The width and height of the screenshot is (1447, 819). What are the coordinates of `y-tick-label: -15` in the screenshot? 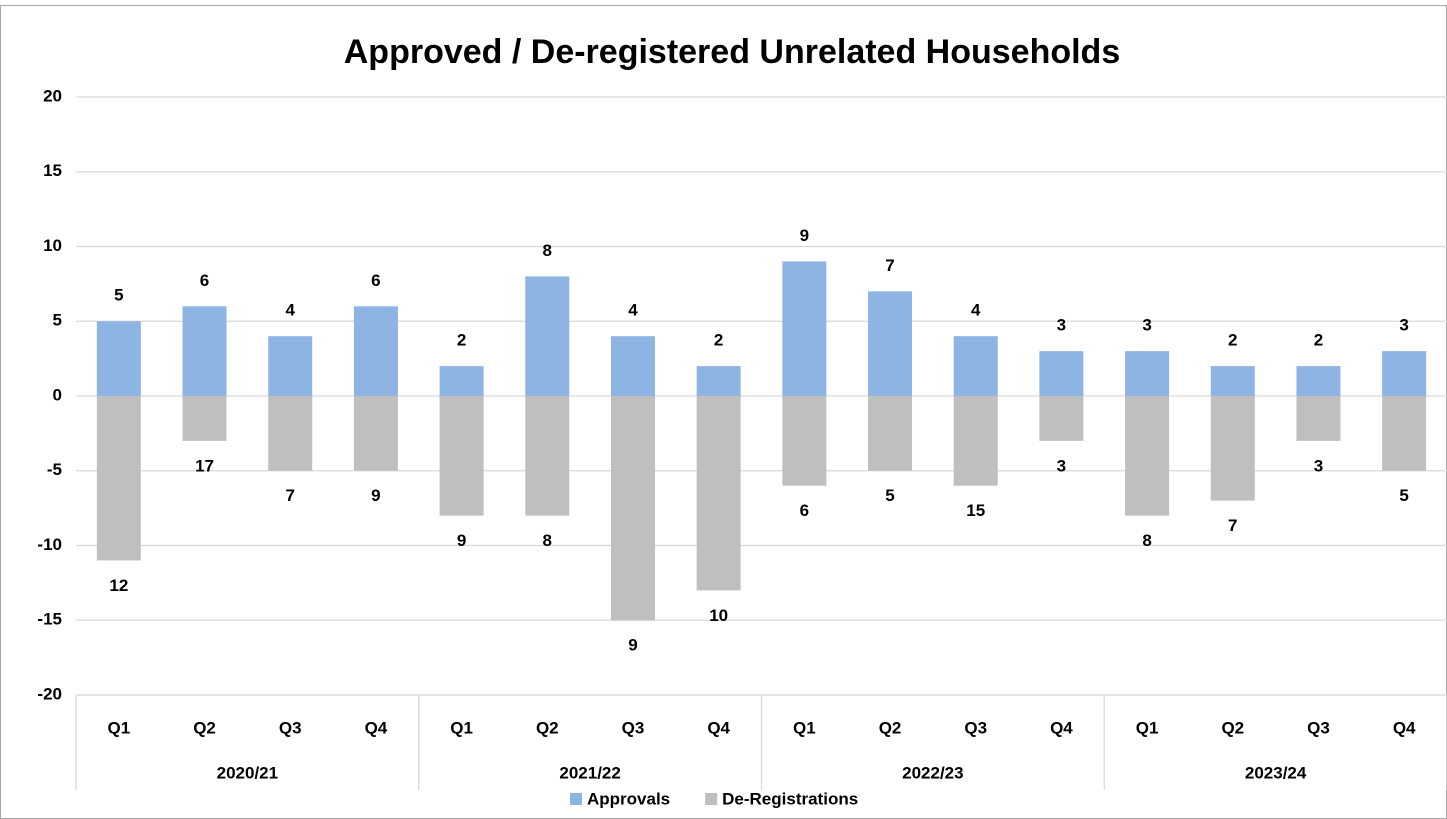 It's located at (49, 619).